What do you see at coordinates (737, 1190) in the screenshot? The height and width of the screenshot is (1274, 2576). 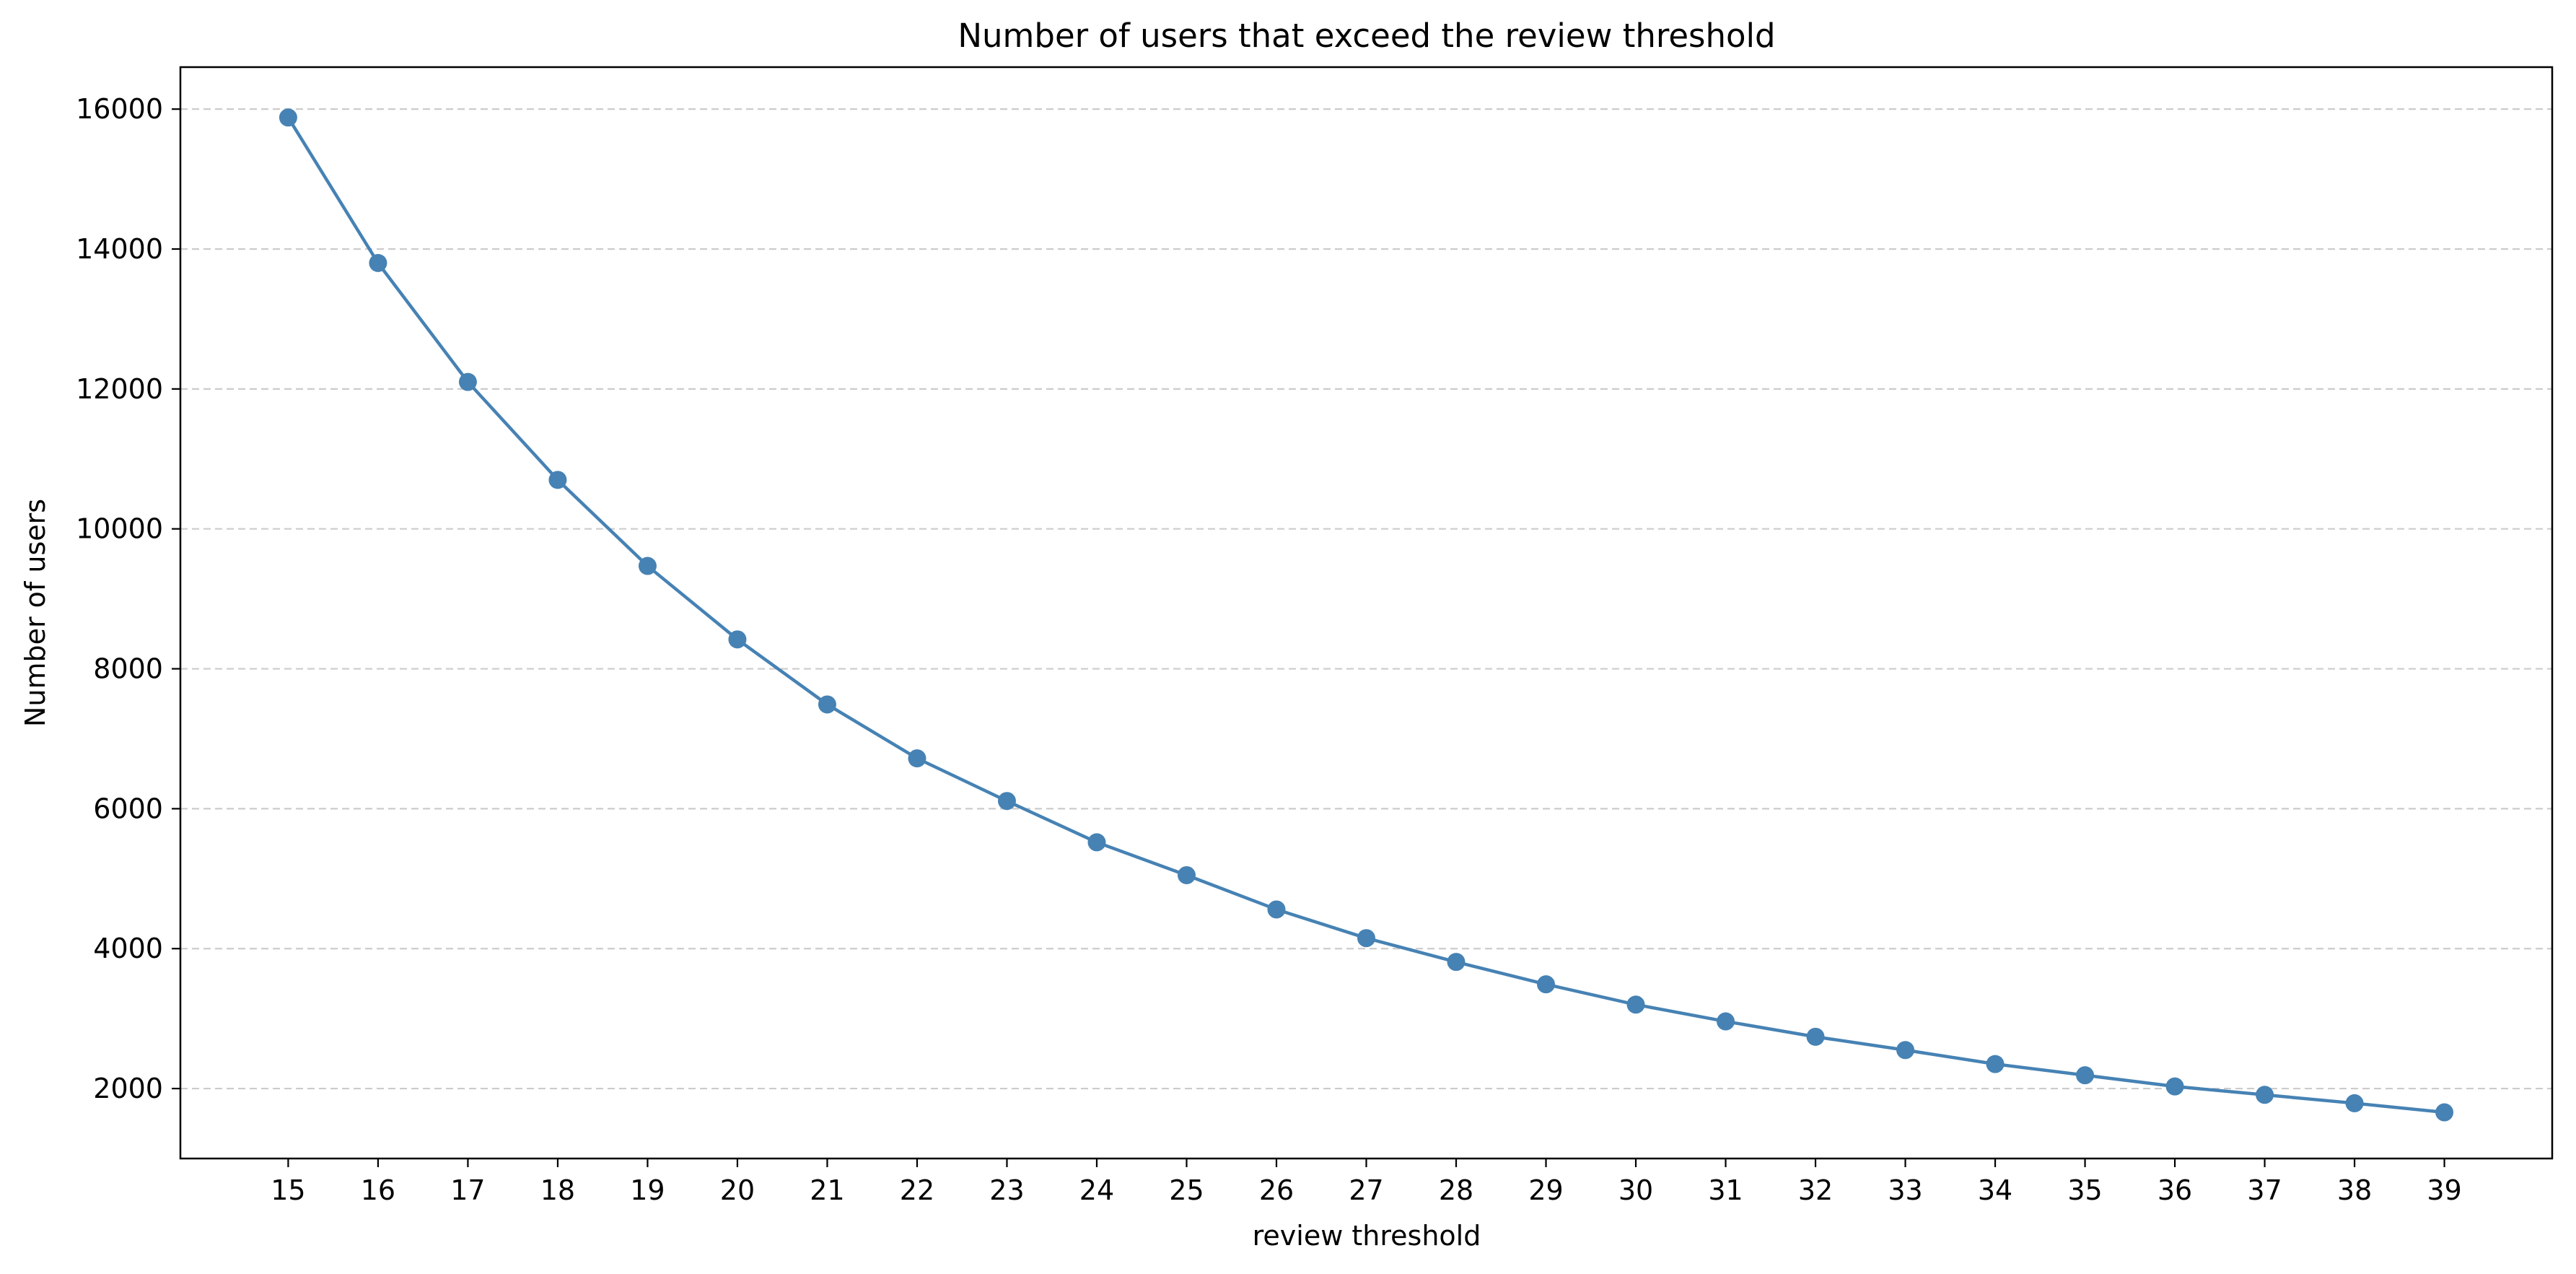 I see `x-tick-label: 20` at bounding box center [737, 1190].